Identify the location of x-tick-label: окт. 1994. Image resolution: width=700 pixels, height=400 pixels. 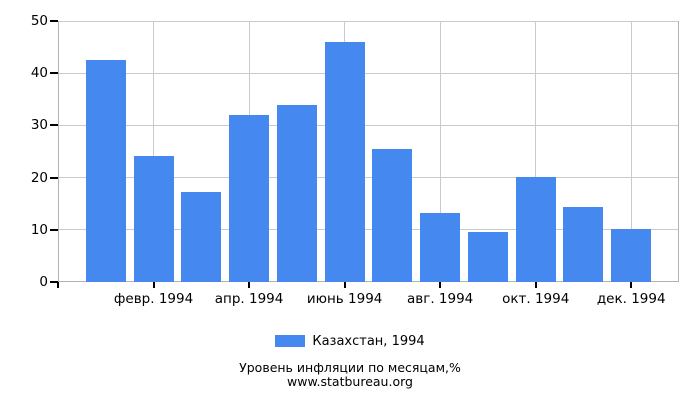
(536, 299).